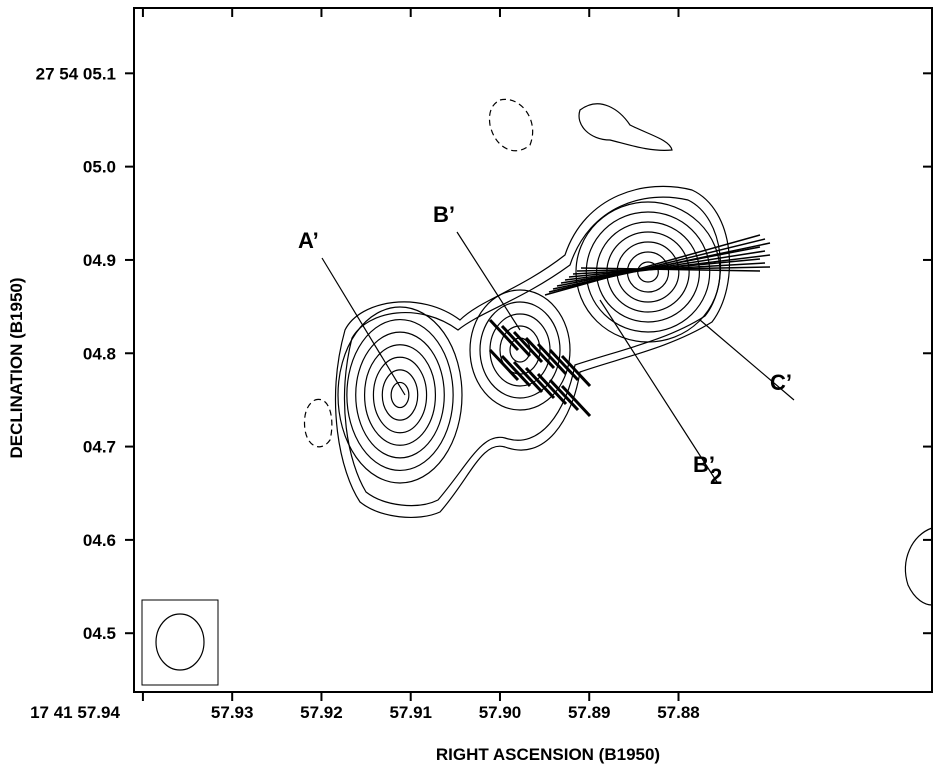 The width and height of the screenshot is (938, 774). What do you see at coordinates (716, 476) in the screenshot?
I see `annotation-subscript: 2` at bounding box center [716, 476].